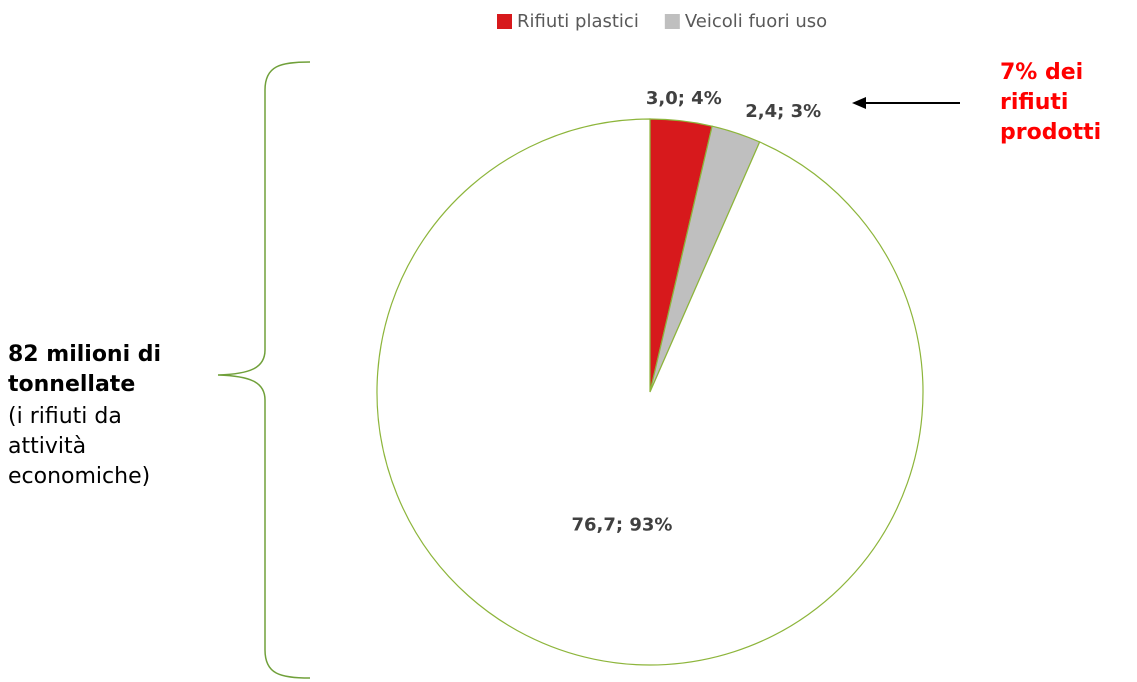  Describe the element at coordinates (85, 369) in the screenshot. I see `annotation-left-bold: 82 milioni di tonnellate` at that location.